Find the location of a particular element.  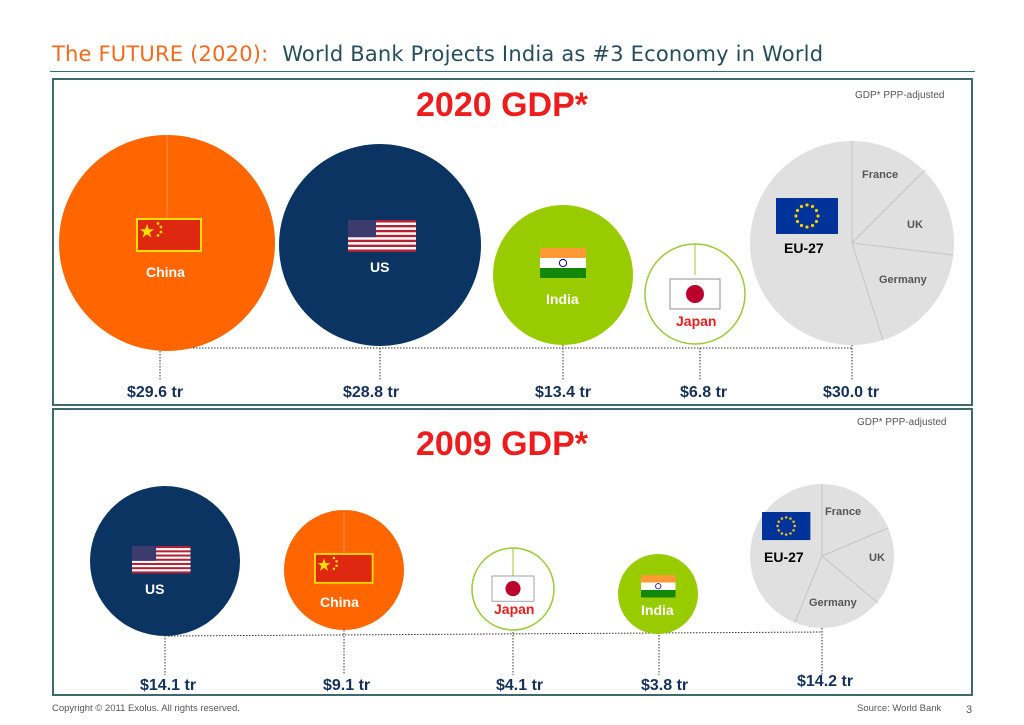

label-eu-2009: EU-27 is located at coordinates (784, 557).